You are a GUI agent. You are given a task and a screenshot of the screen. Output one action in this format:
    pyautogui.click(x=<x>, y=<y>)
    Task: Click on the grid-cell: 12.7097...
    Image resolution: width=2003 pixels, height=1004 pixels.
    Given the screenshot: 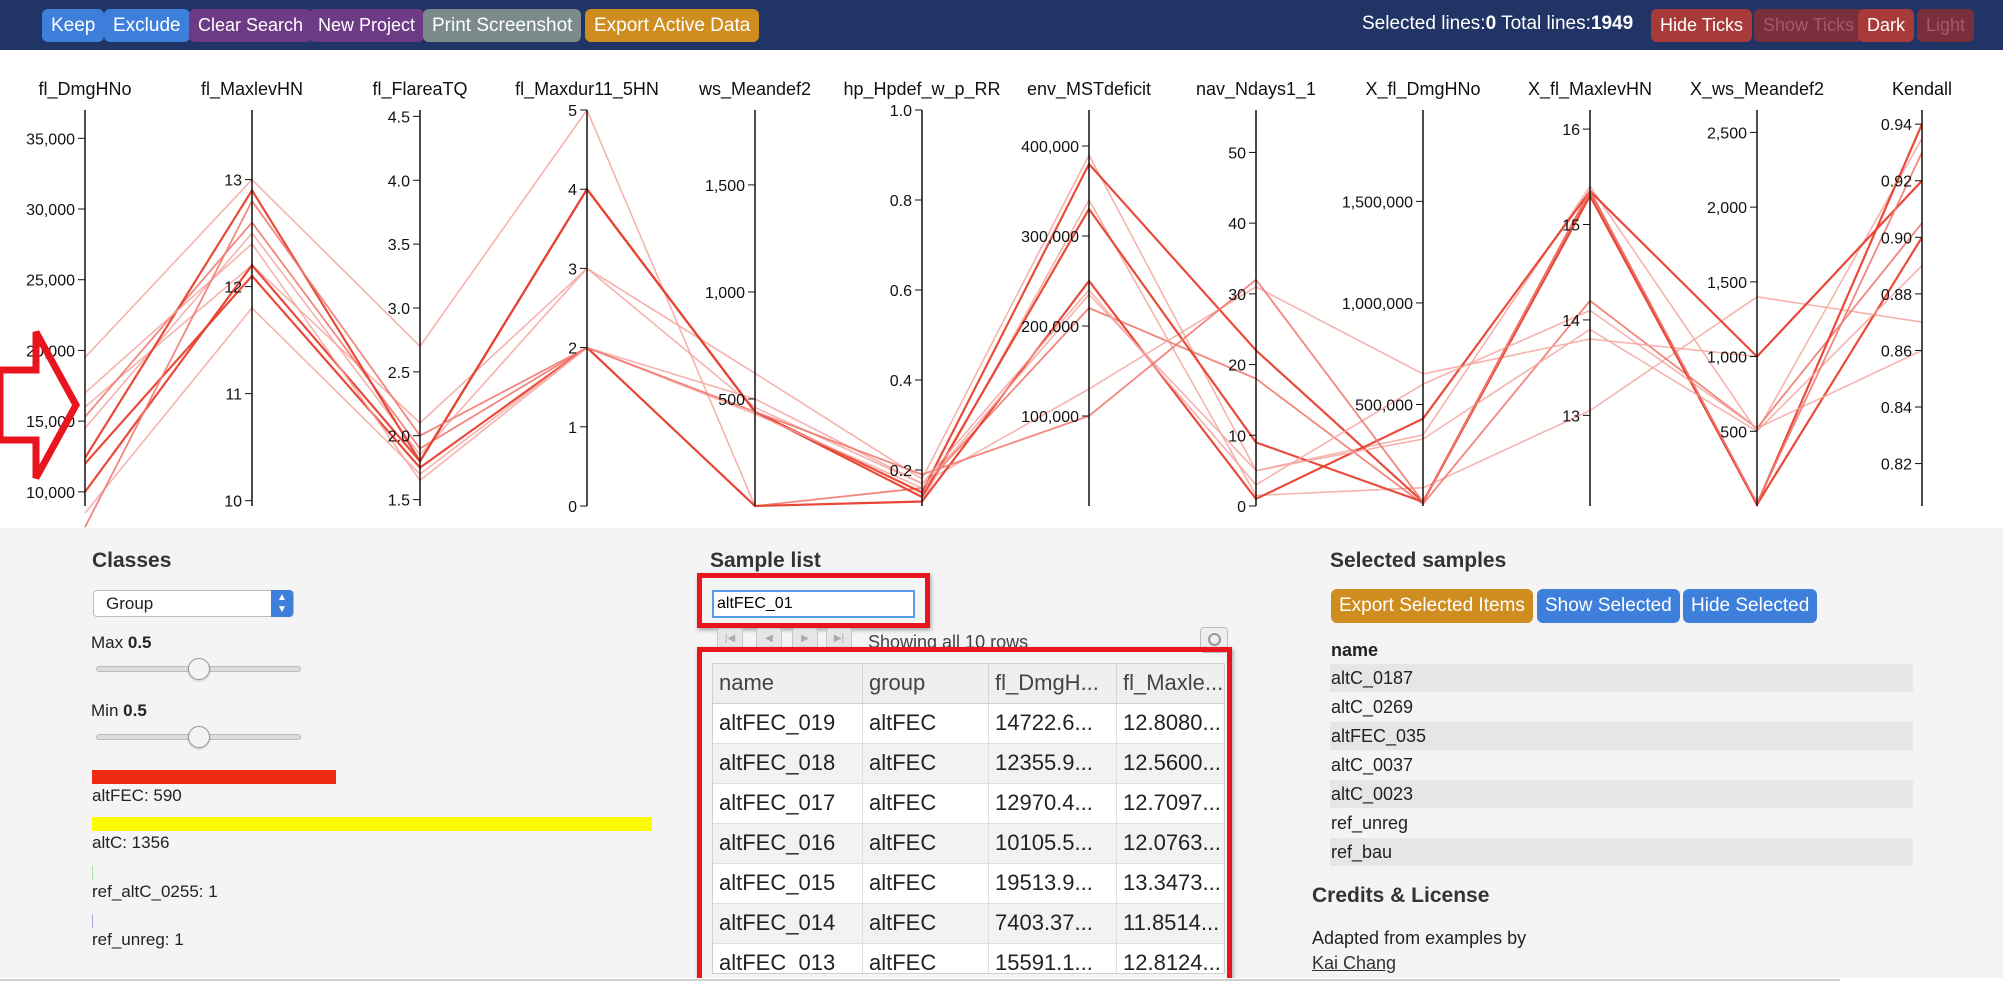 What is the action you would take?
    pyautogui.click(x=1170, y=804)
    